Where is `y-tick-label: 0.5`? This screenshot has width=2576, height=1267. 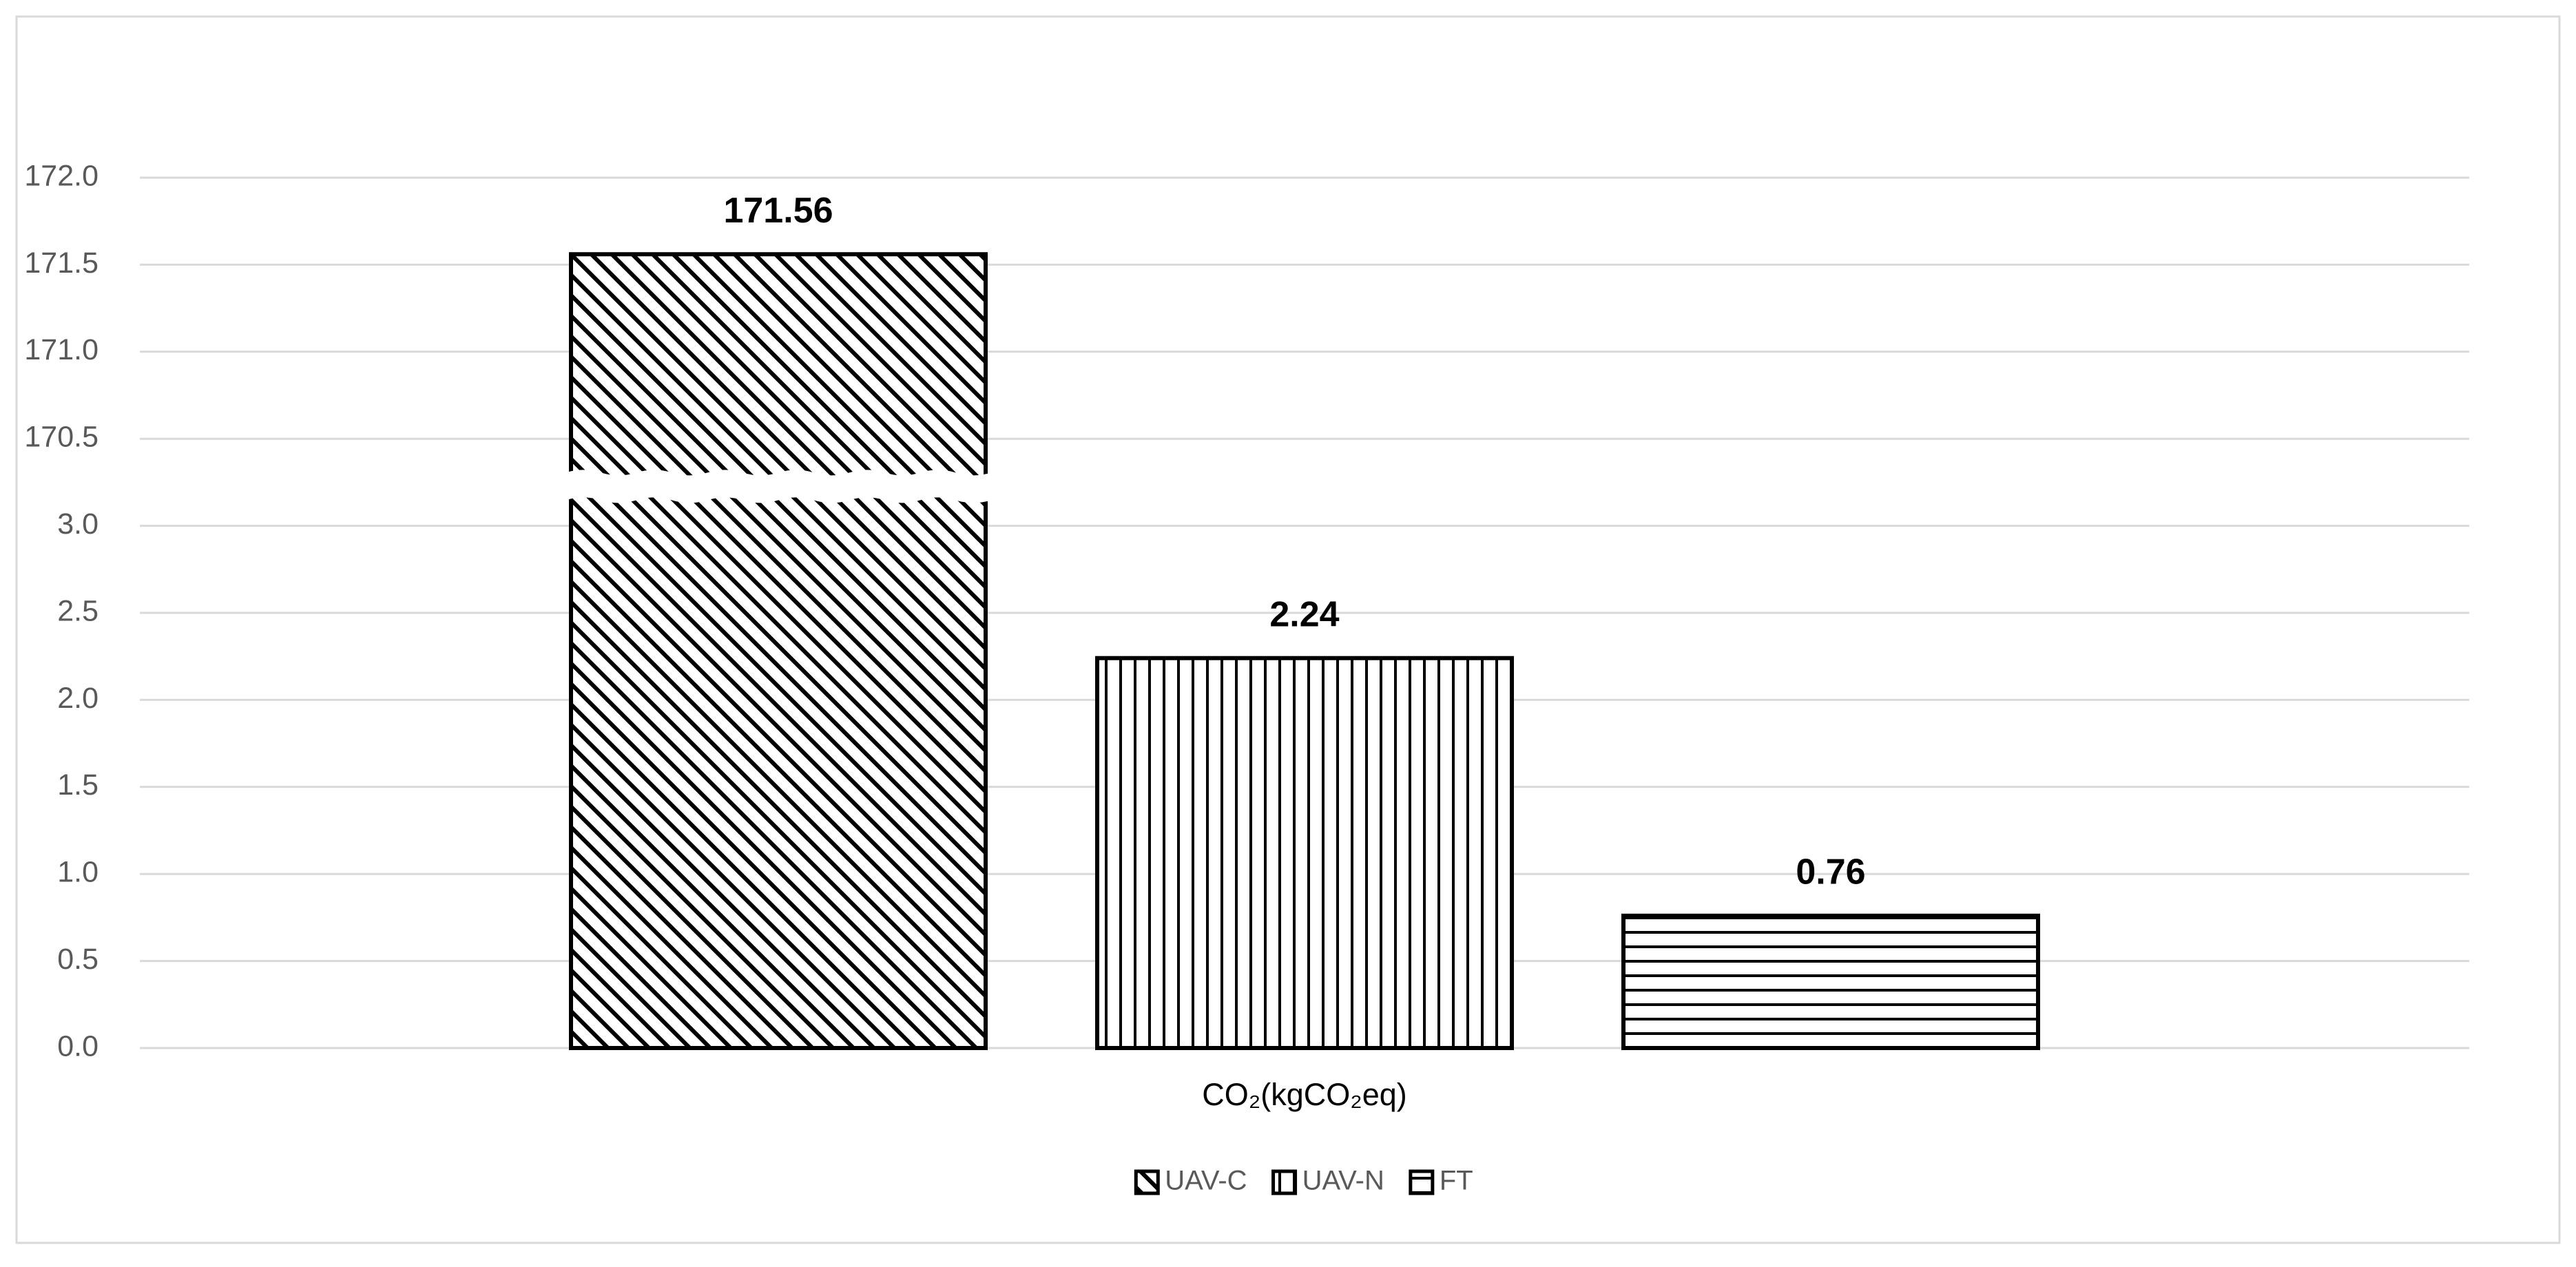
y-tick-label: 0.5 is located at coordinates (77, 960).